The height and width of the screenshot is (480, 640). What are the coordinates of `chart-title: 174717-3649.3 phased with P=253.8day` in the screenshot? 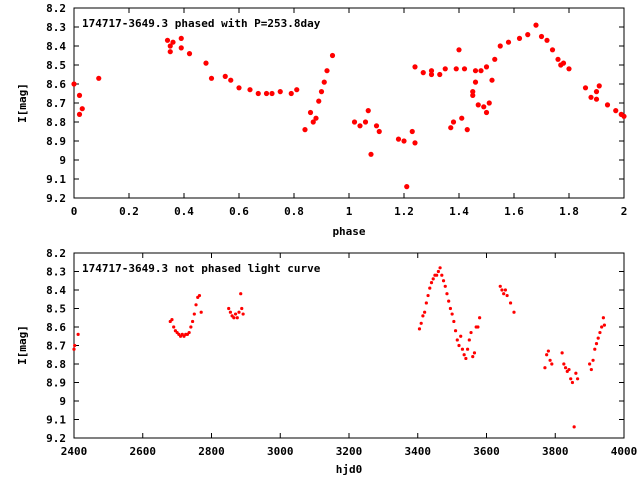 It's located at (201, 23).